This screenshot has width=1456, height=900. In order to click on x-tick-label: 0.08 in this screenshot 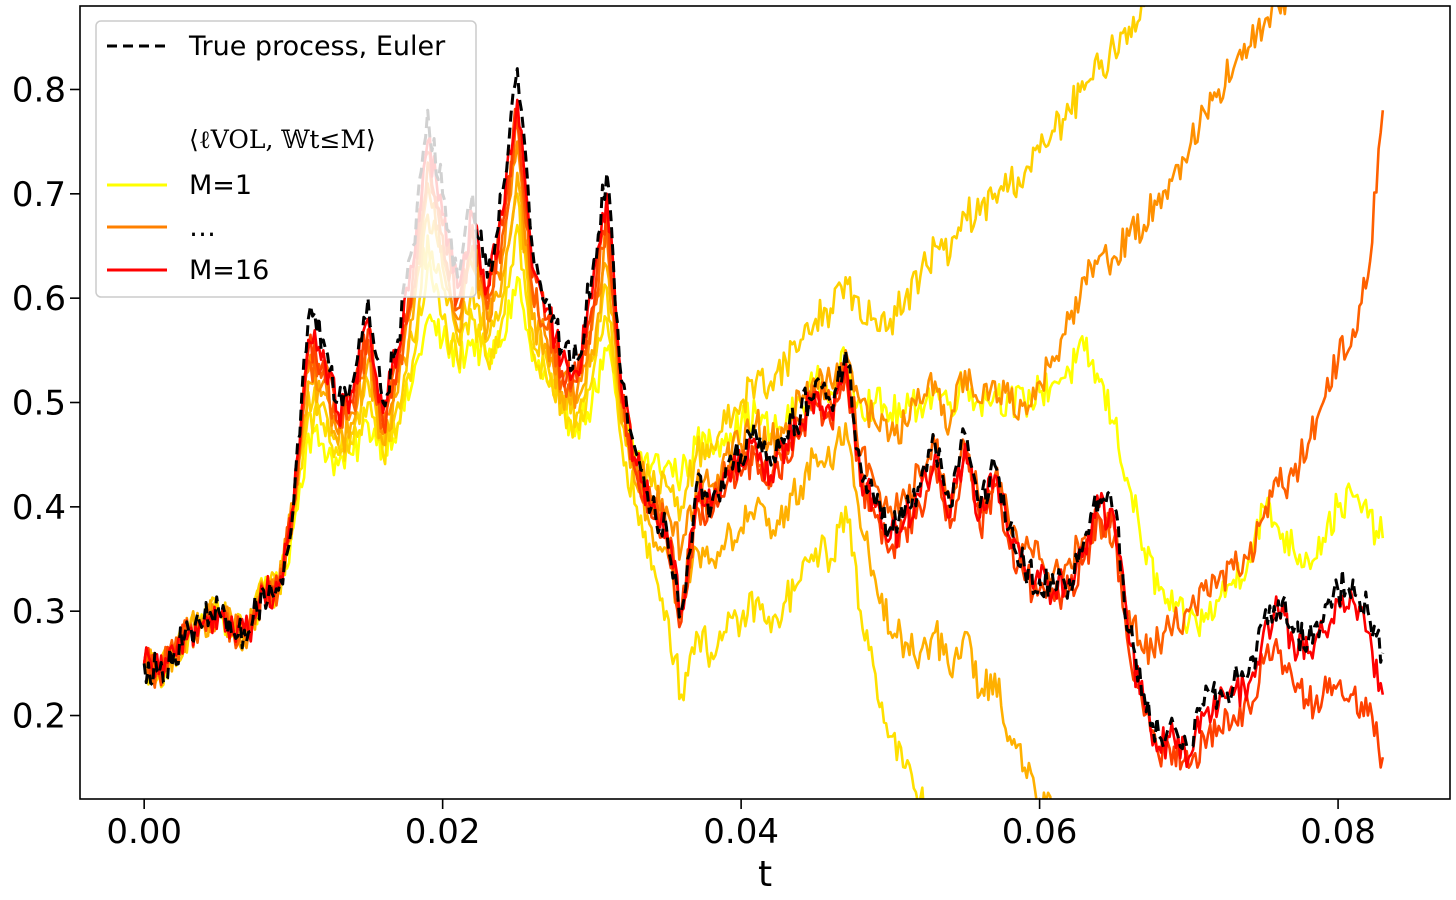, I will do `click(1338, 832)`.